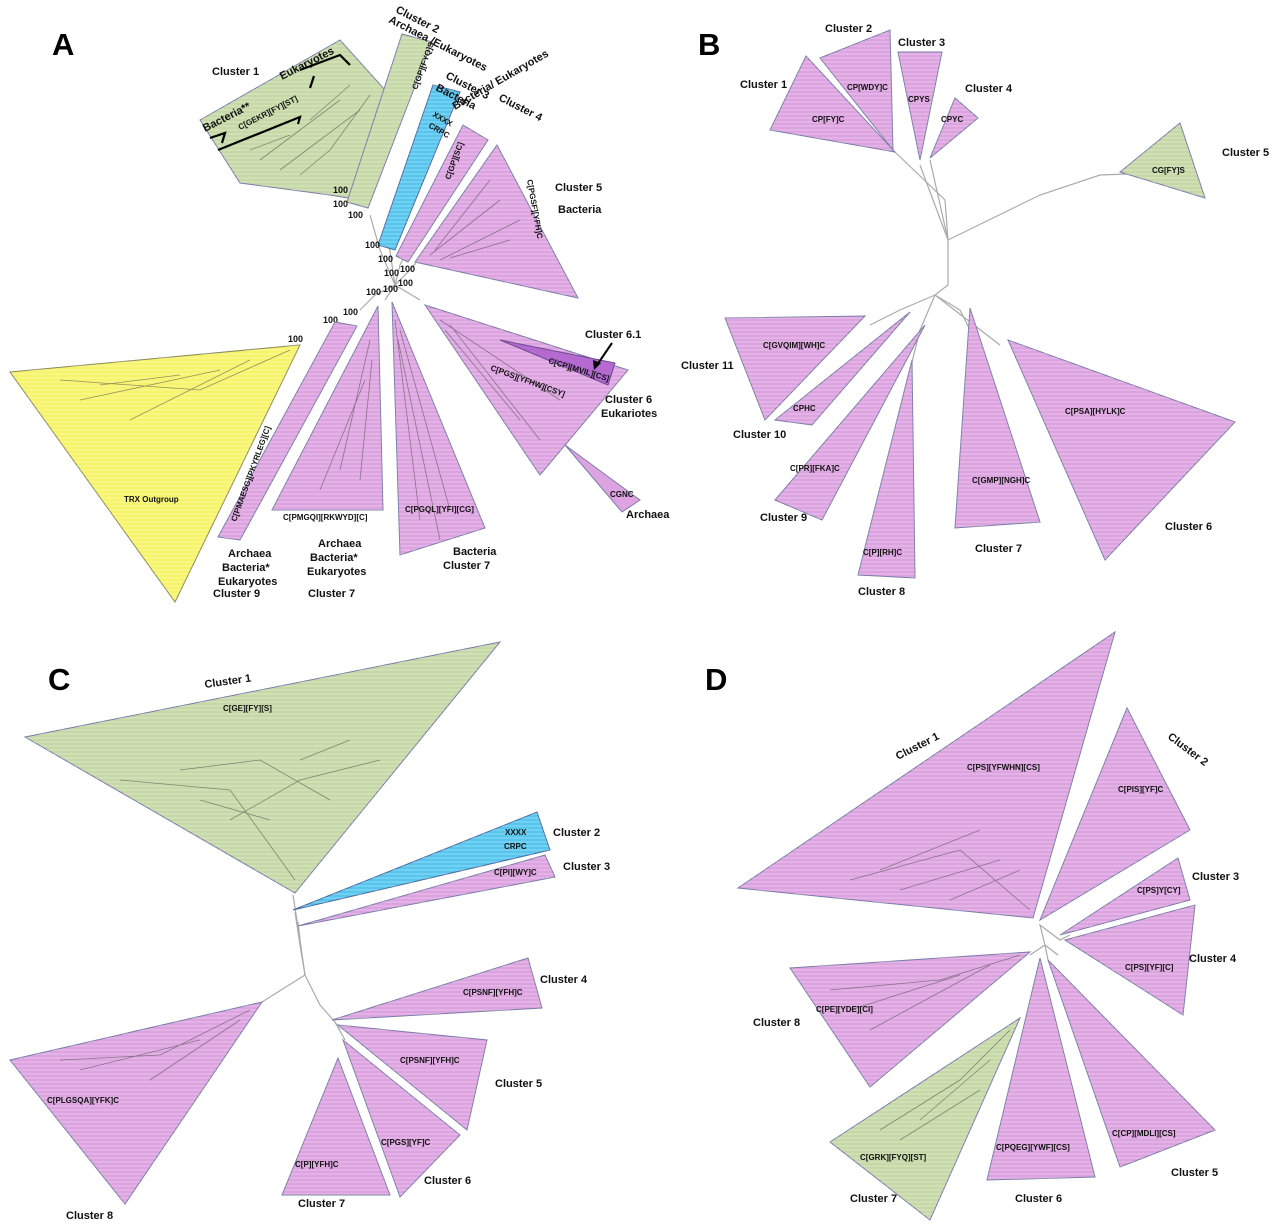 The height and width of the screenshot is (1224, 1272). Describe the element at coordinates (998, 549) in the screenshot. I see `b-cluster7-label: Cluster 7` at that location.